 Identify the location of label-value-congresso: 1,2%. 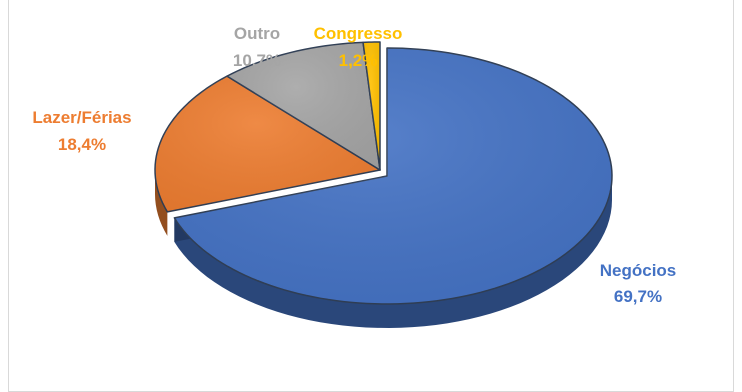
(358, 60).